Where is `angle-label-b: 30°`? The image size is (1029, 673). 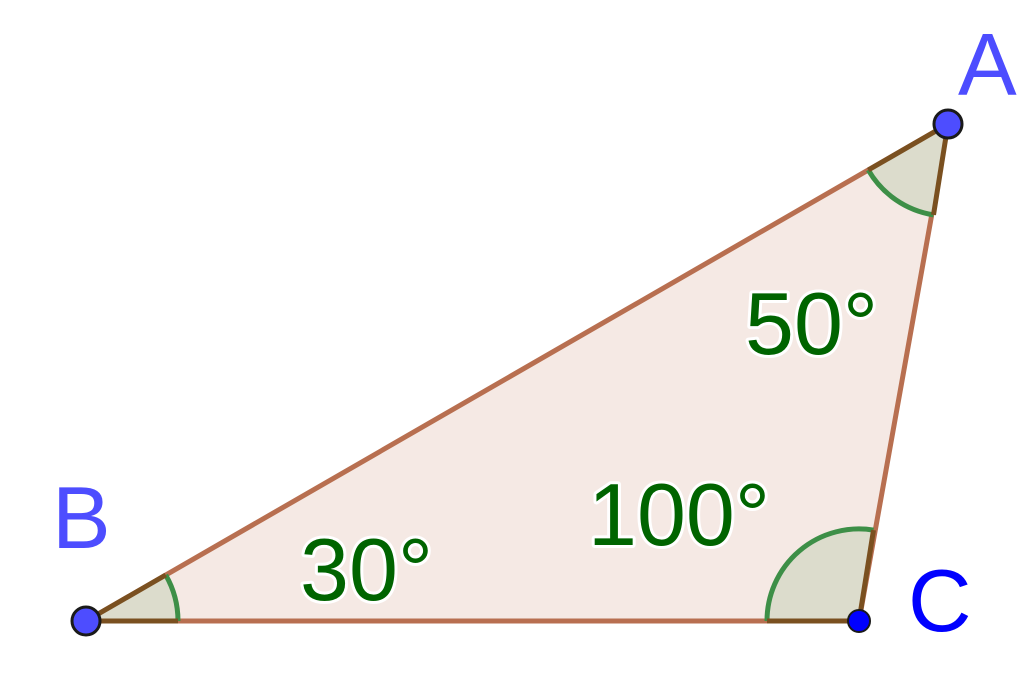
angle-label-b: 30° is located at coordinates (366, 569).